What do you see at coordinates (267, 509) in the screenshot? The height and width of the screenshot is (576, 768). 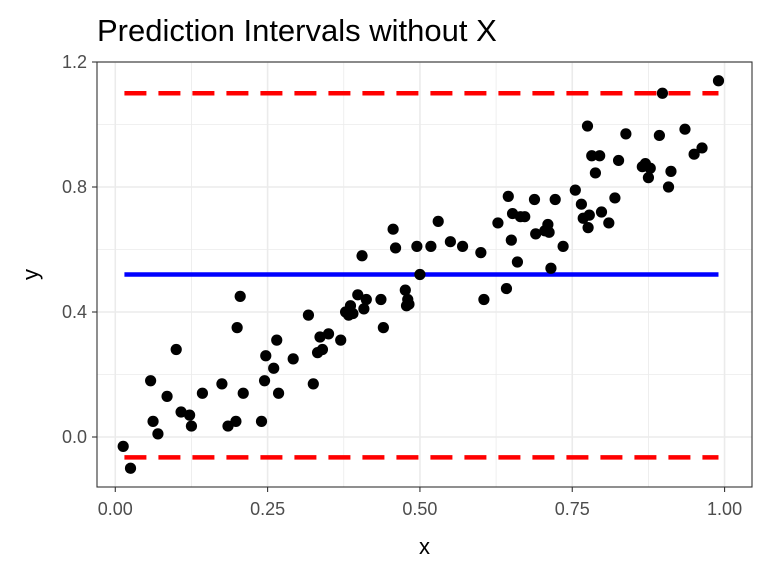 I see `x-tick-label: 0.25` at bounding box center [267, 509].